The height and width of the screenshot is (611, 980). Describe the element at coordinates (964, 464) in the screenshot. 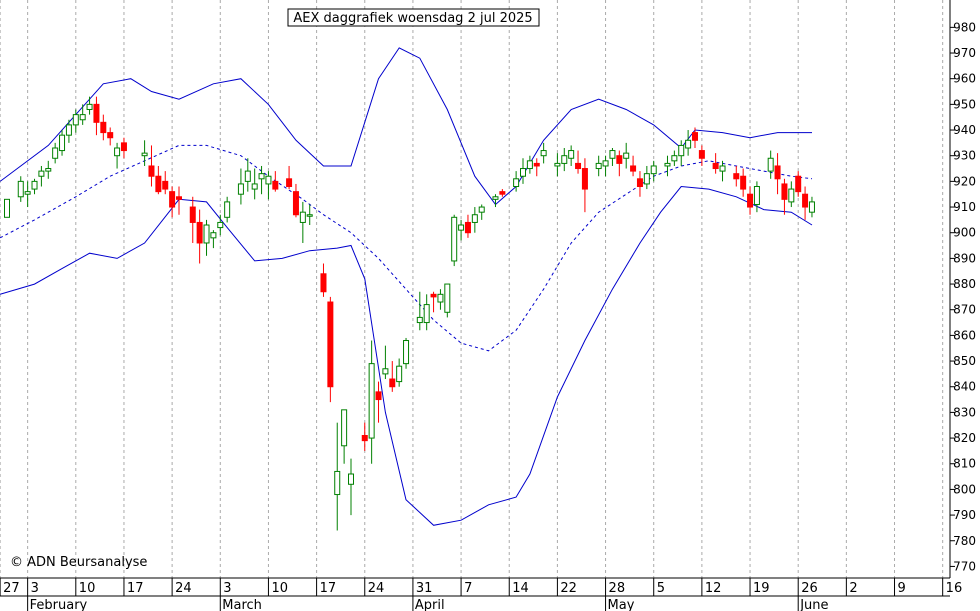

I see `y-tick-label: 810` at that location.